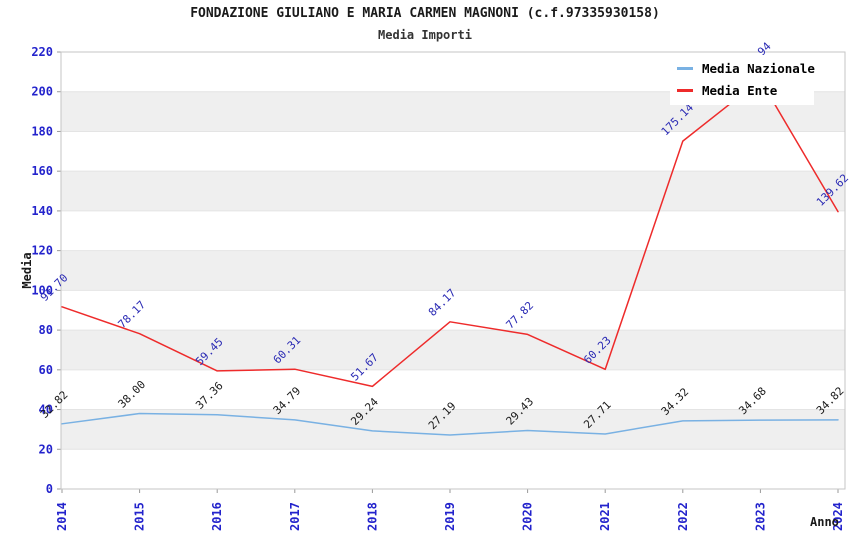  What do you see at coordinates (760, 516) in the screenshot?
I see `x-tick-label: 2023` at bounding box center [760, 516].